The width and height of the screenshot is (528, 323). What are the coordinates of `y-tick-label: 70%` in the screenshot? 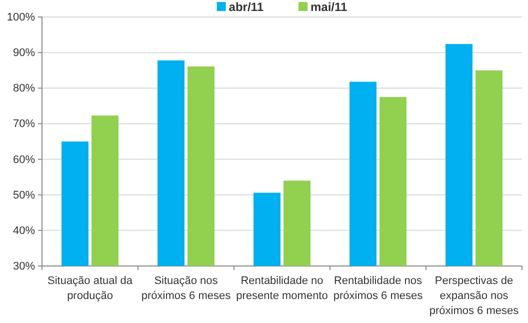 It's located at (24, 124).